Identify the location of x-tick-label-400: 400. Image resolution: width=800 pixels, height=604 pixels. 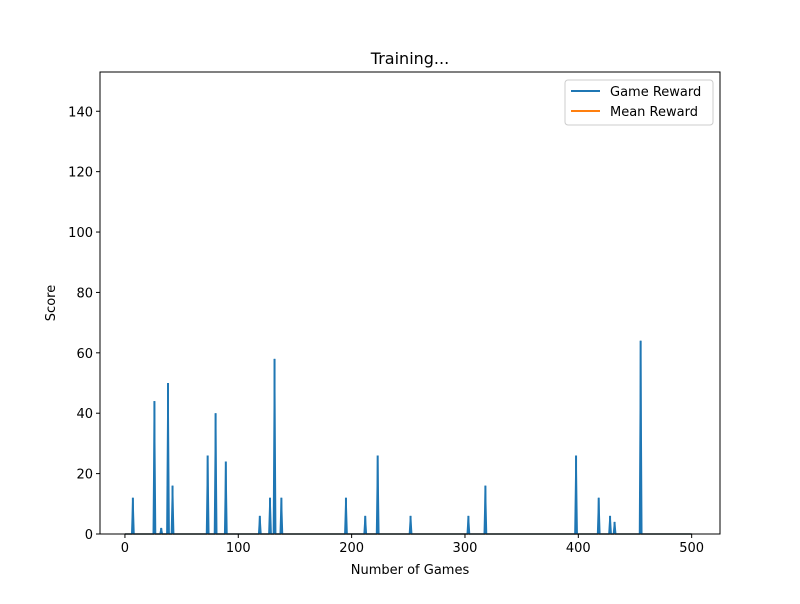
(578, 548).